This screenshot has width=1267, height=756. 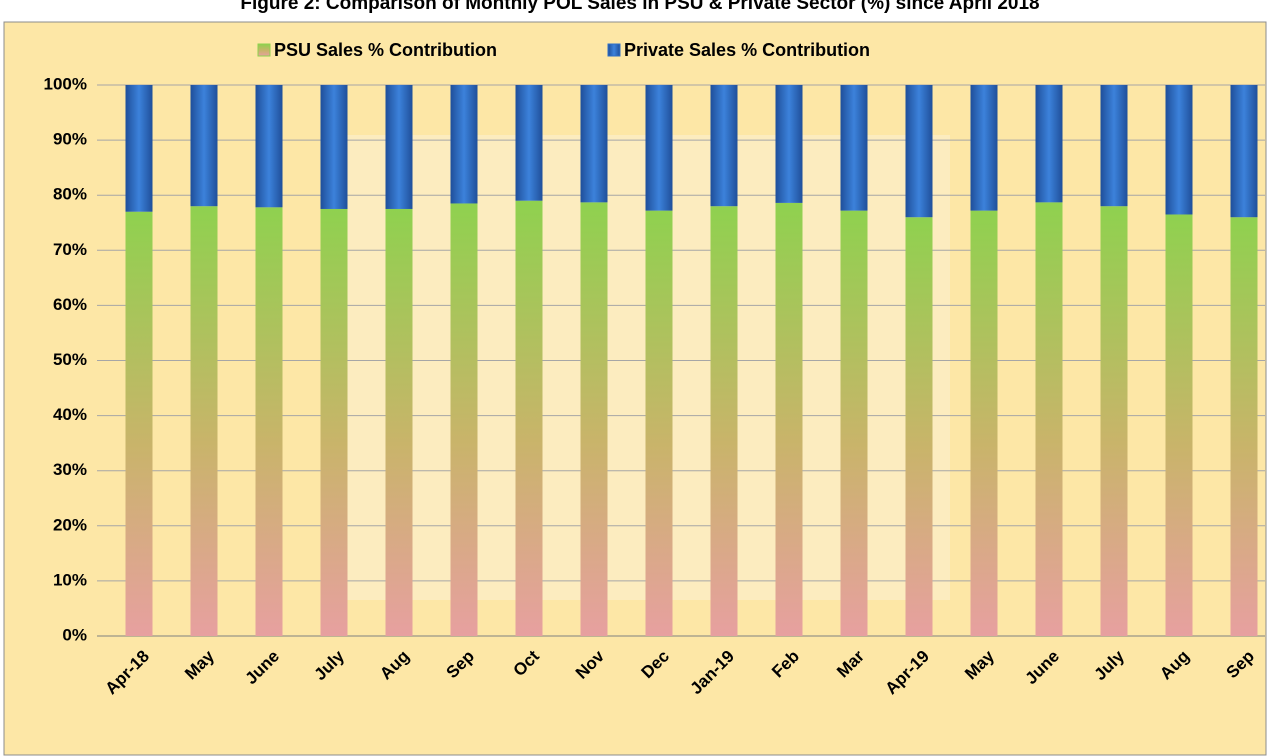 I want to click on y-tick-label: 20%, so click(x=70, y=524).